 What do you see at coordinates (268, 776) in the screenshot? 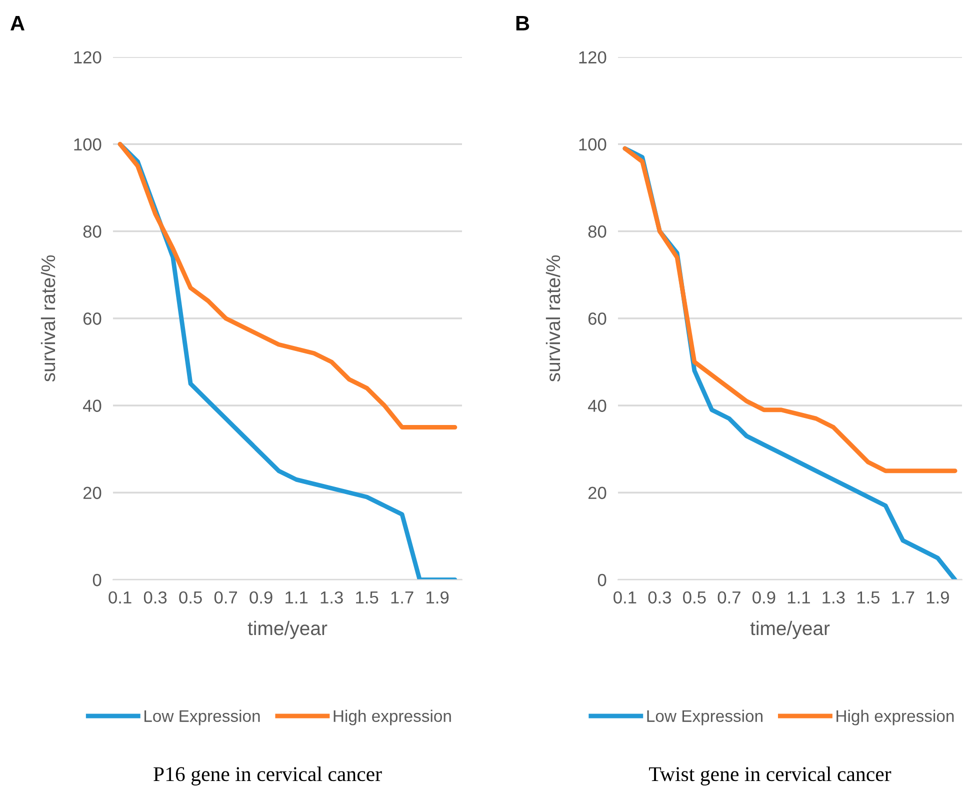
I see `text: P16 gene in cervical cancer` at bounding box center [268, 776].